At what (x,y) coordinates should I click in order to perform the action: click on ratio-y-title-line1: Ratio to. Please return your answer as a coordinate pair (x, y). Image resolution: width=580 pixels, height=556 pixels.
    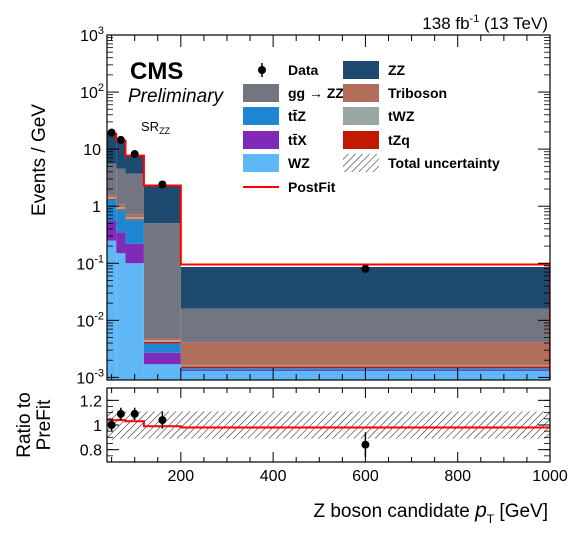
    Looking at the image, I should click on (24, 424).